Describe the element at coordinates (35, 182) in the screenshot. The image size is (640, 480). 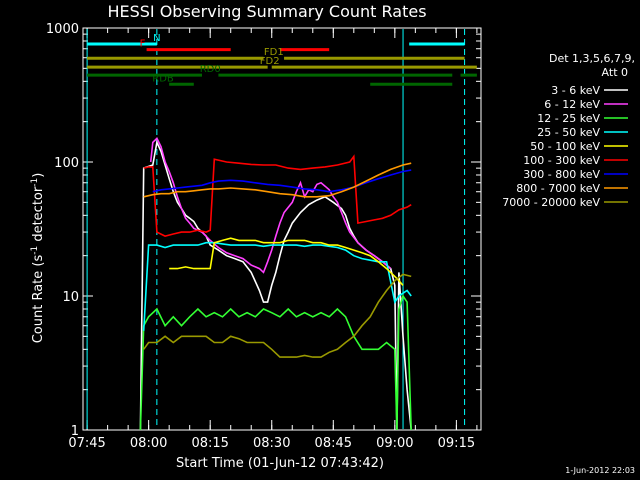
I see `y-axis-label-sup2: -1` at that location.